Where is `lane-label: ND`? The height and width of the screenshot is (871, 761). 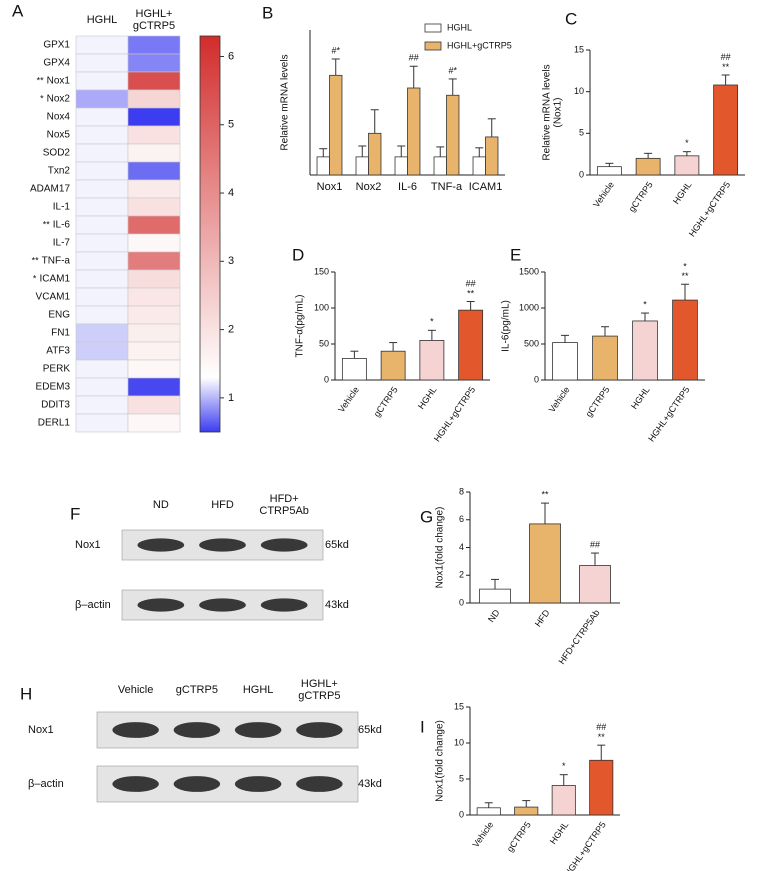 lane-label: ND is located at coordinates (161, 505).